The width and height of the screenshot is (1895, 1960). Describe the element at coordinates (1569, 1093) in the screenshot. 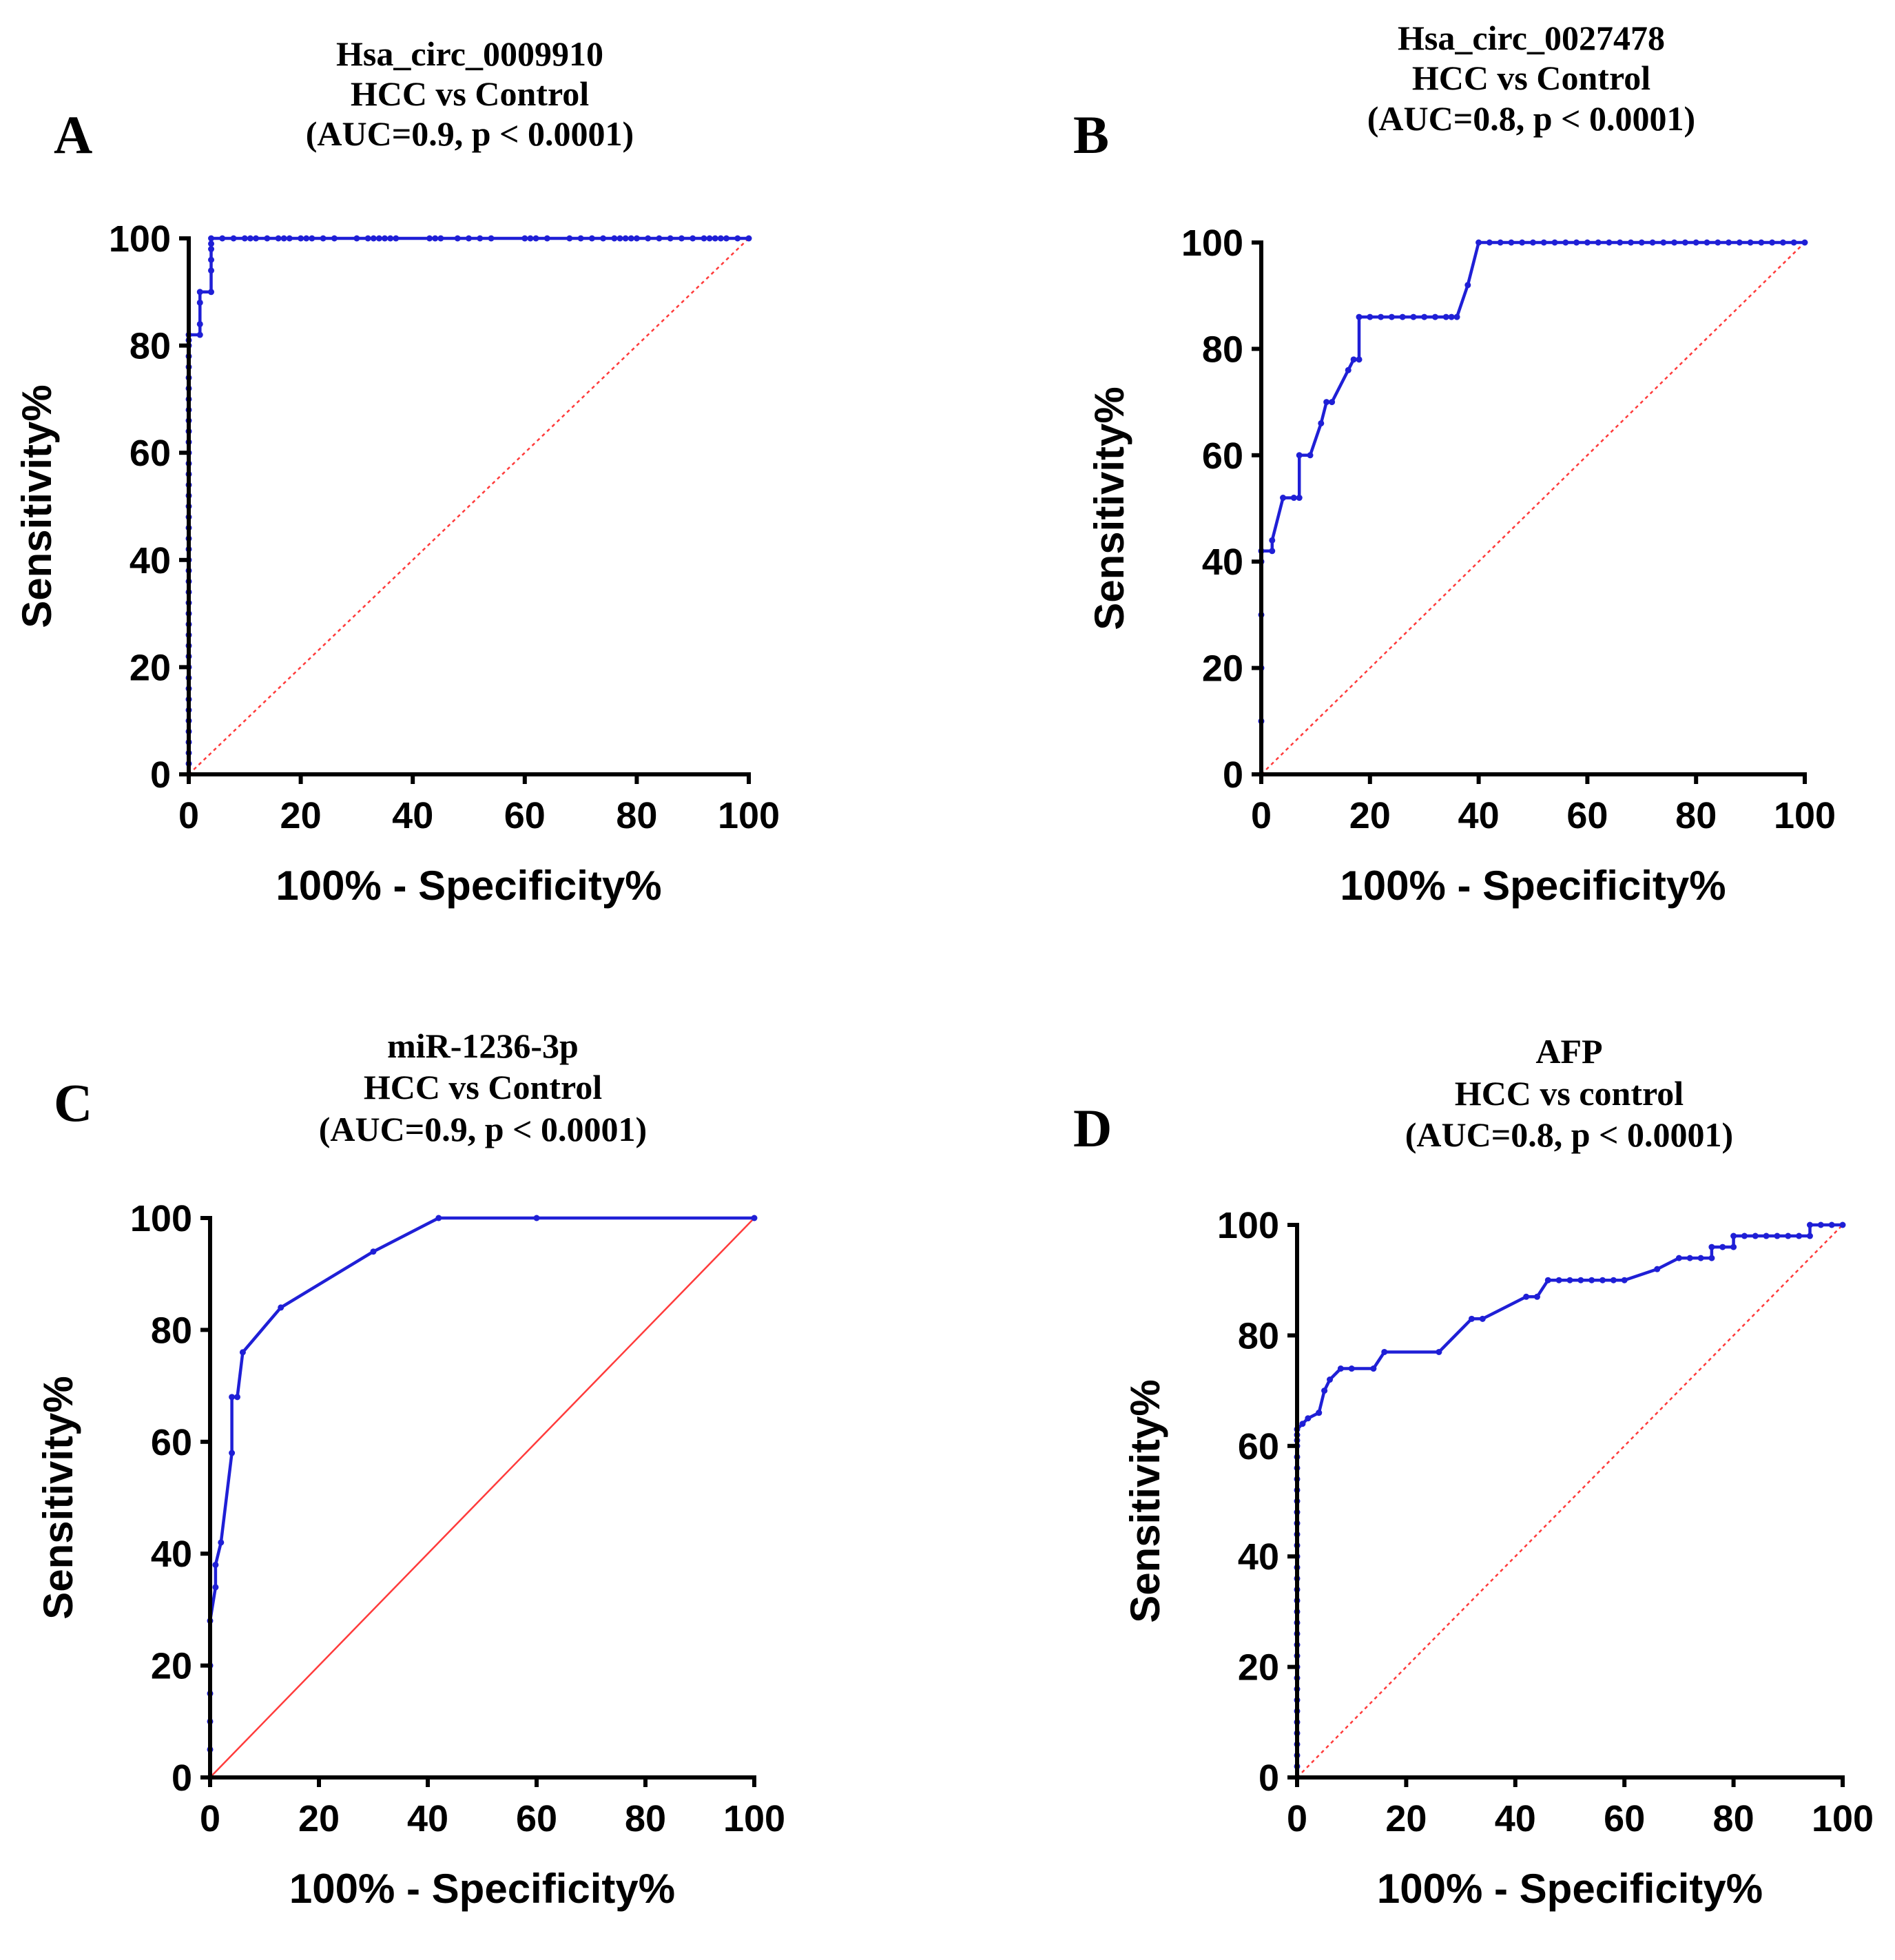

I see `chart-title-line-2: HCC vs control` at that location.